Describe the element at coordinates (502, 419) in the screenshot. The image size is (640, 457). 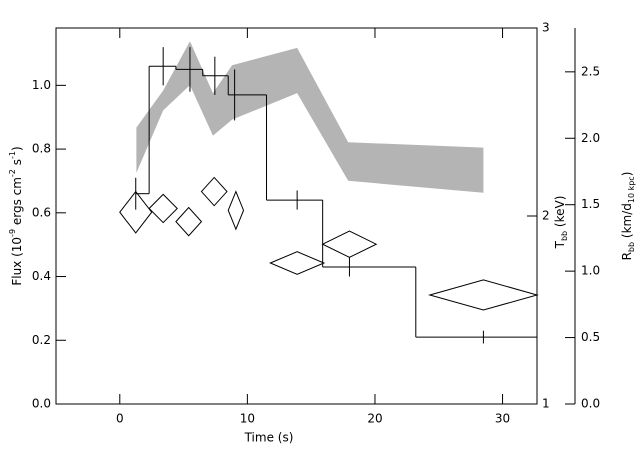
I see `x-tick-label: 30` at that location.